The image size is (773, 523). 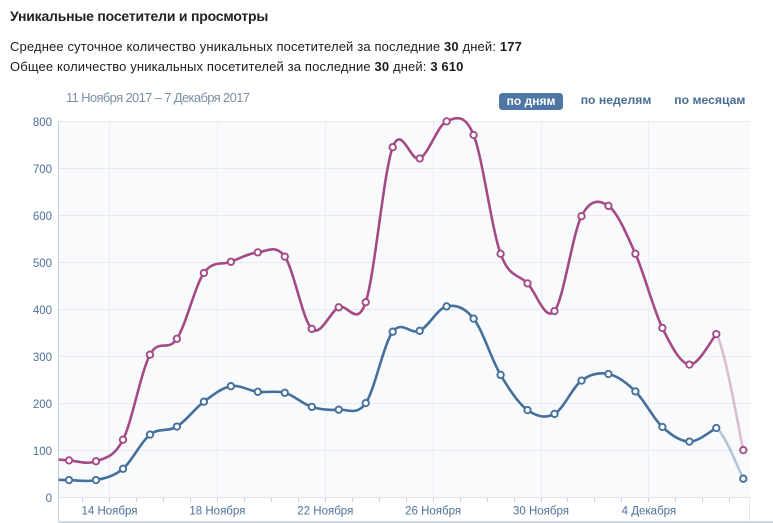 I want to click on svg-text: 22 Ноября, so click(x=325, y=512).